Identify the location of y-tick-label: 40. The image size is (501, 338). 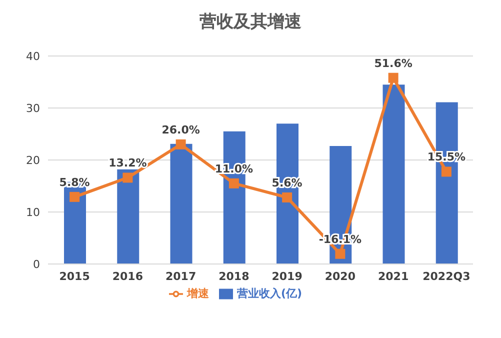
(33, 56).